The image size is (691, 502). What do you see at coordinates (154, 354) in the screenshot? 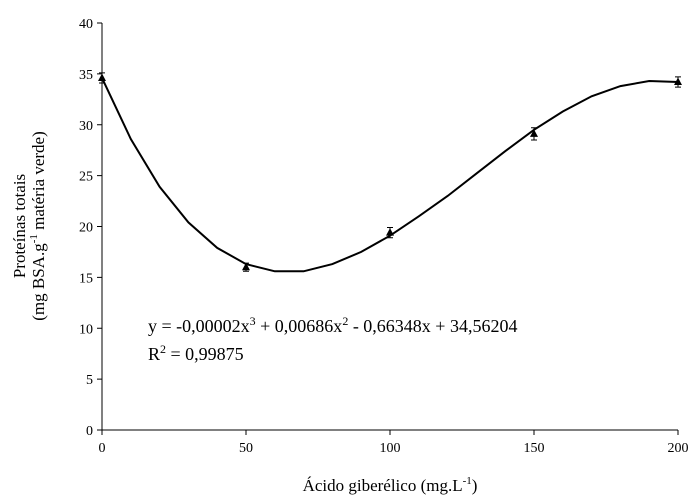
I see `text-part: R` at bounding box center [154, 354].